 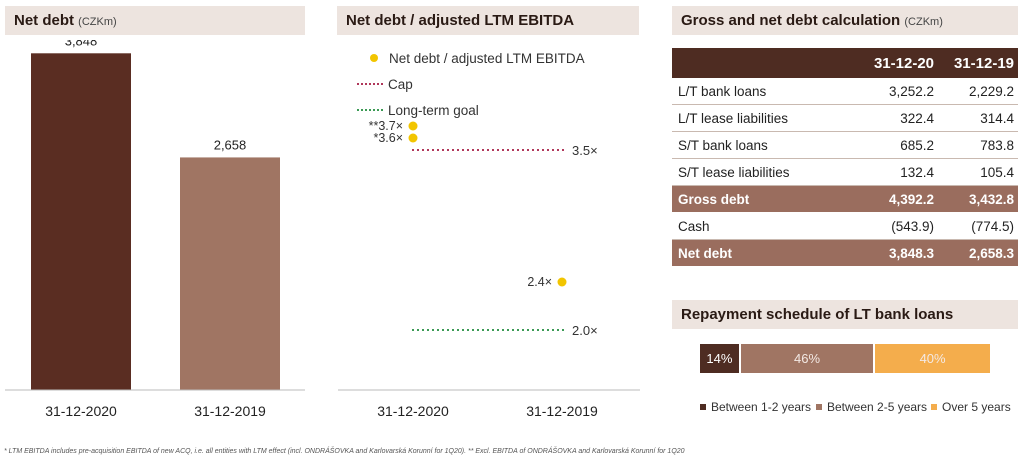 I want to click on table-header-row: 31-12-20 31-12-19, so click(x=845, y=63).